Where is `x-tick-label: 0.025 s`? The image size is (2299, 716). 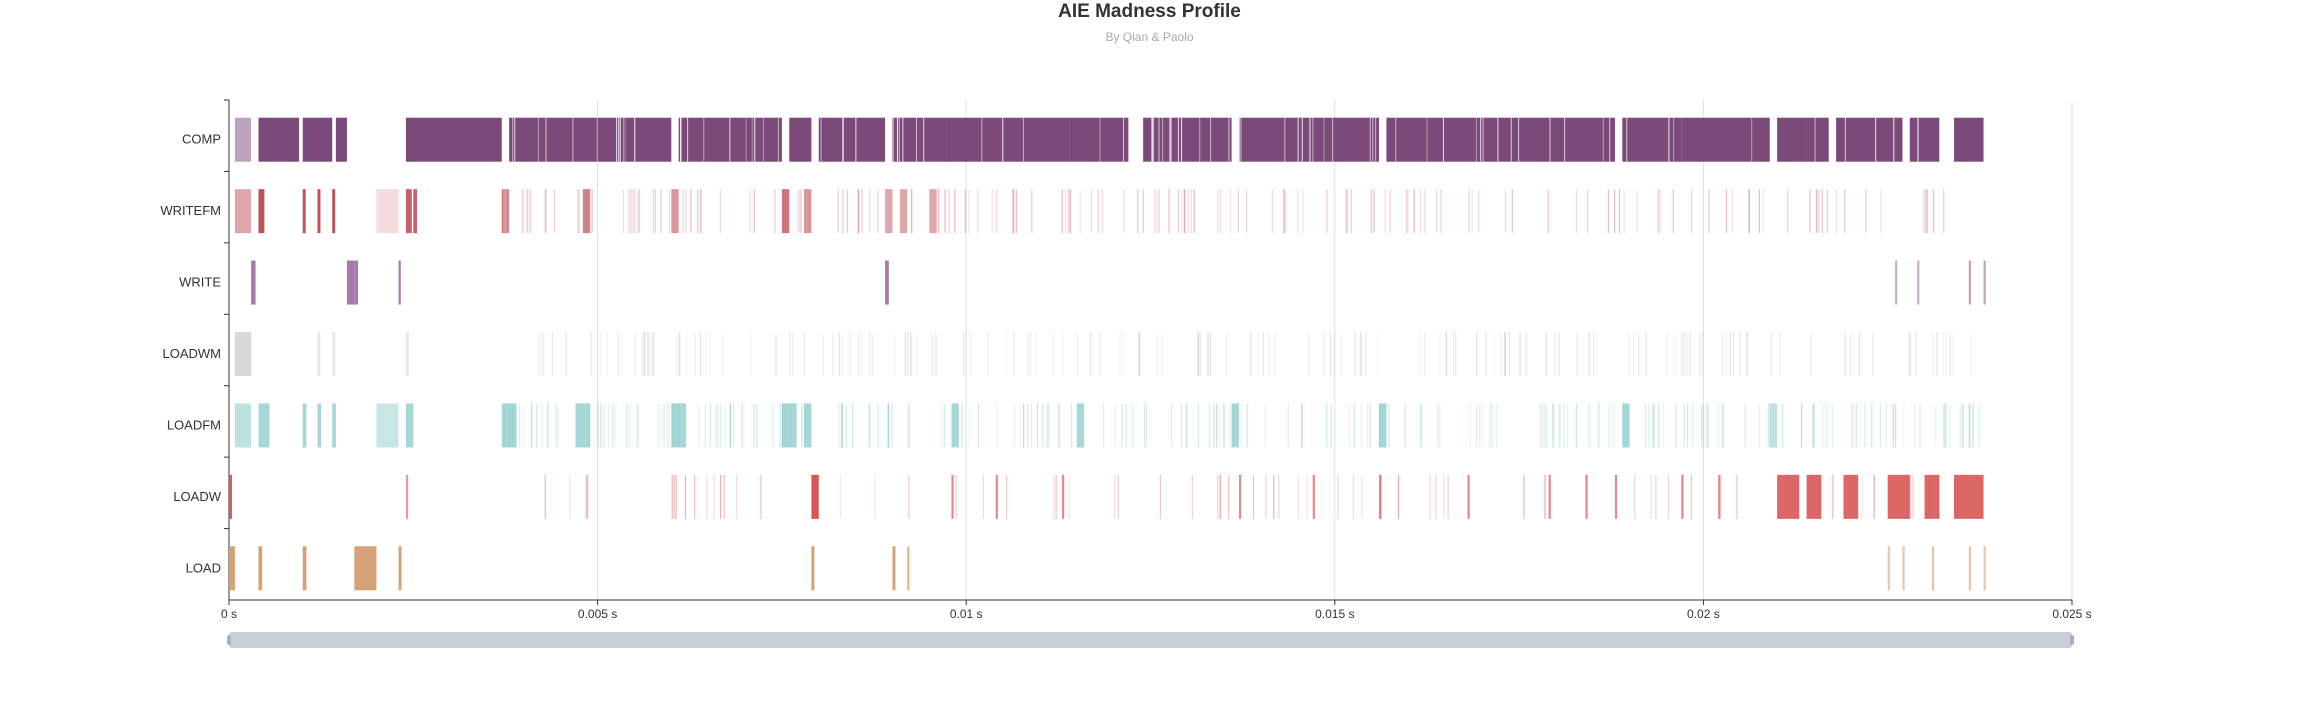 x-tick-label: 0.025 s is located at coordinates (2071, 614).